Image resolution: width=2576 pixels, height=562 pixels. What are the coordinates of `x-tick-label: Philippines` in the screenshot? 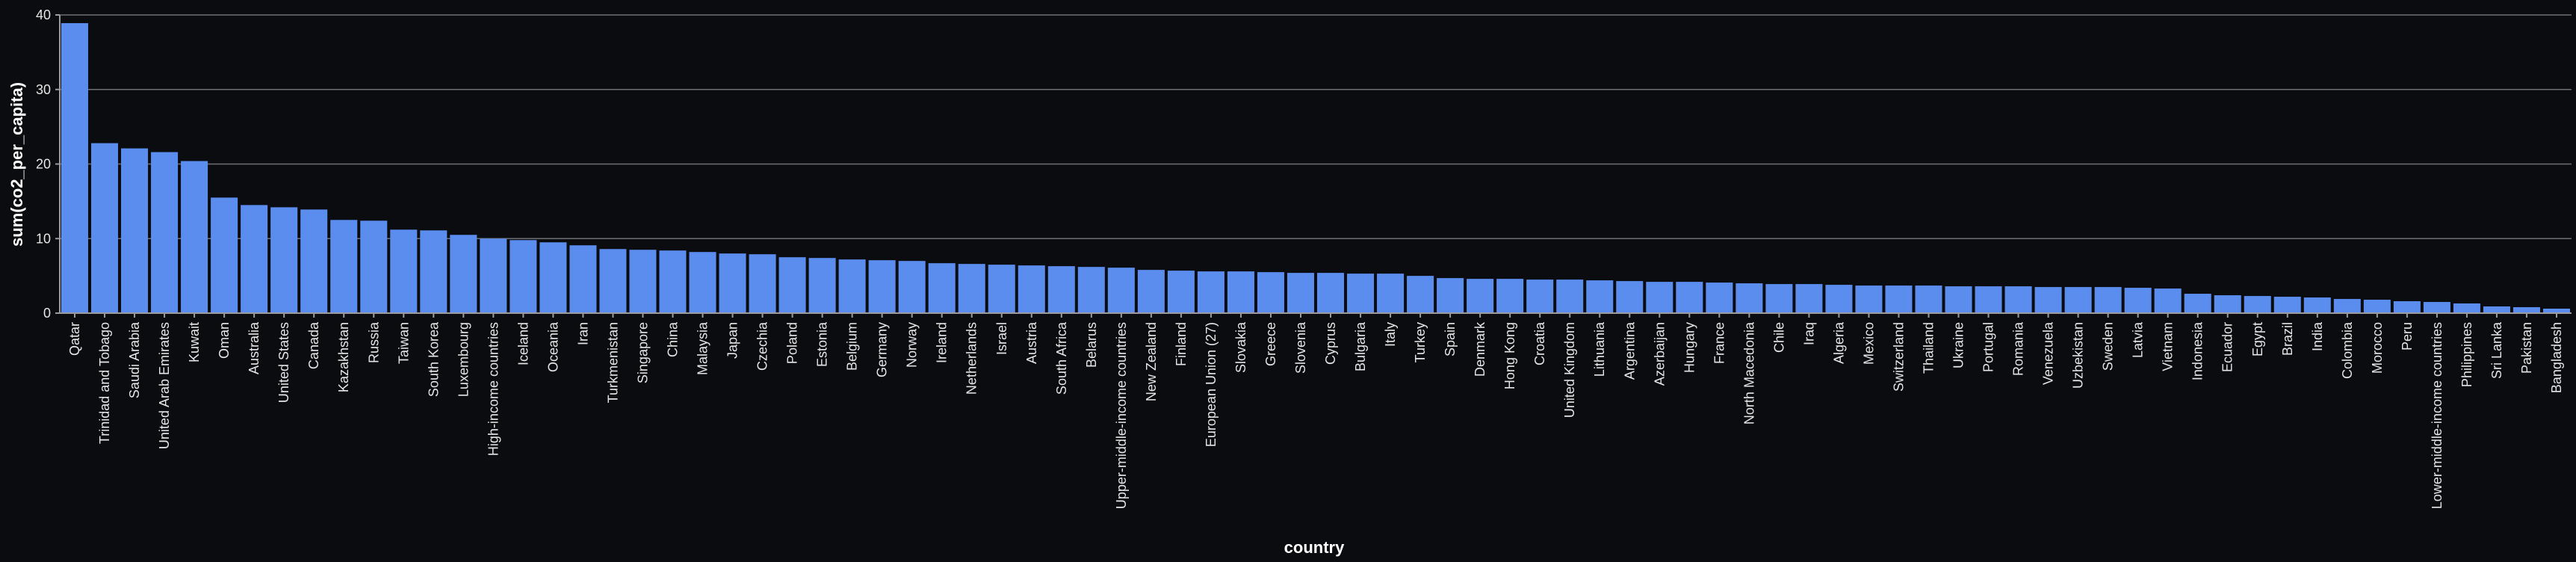 It's located at (2466, 354).